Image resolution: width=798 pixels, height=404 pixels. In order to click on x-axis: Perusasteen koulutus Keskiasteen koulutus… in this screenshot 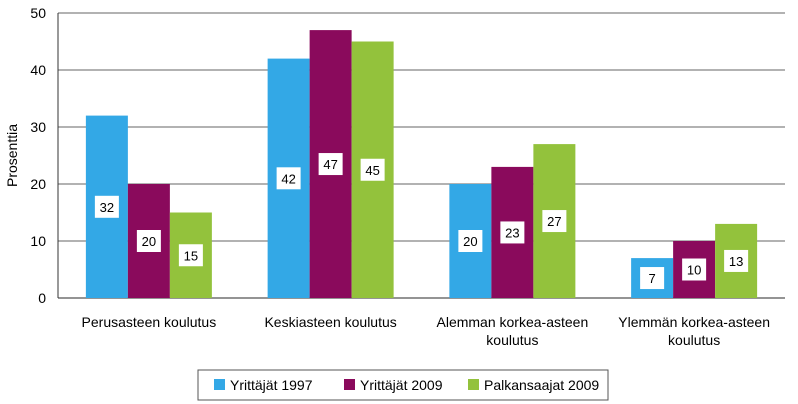, I will do `click(426, 331)`.